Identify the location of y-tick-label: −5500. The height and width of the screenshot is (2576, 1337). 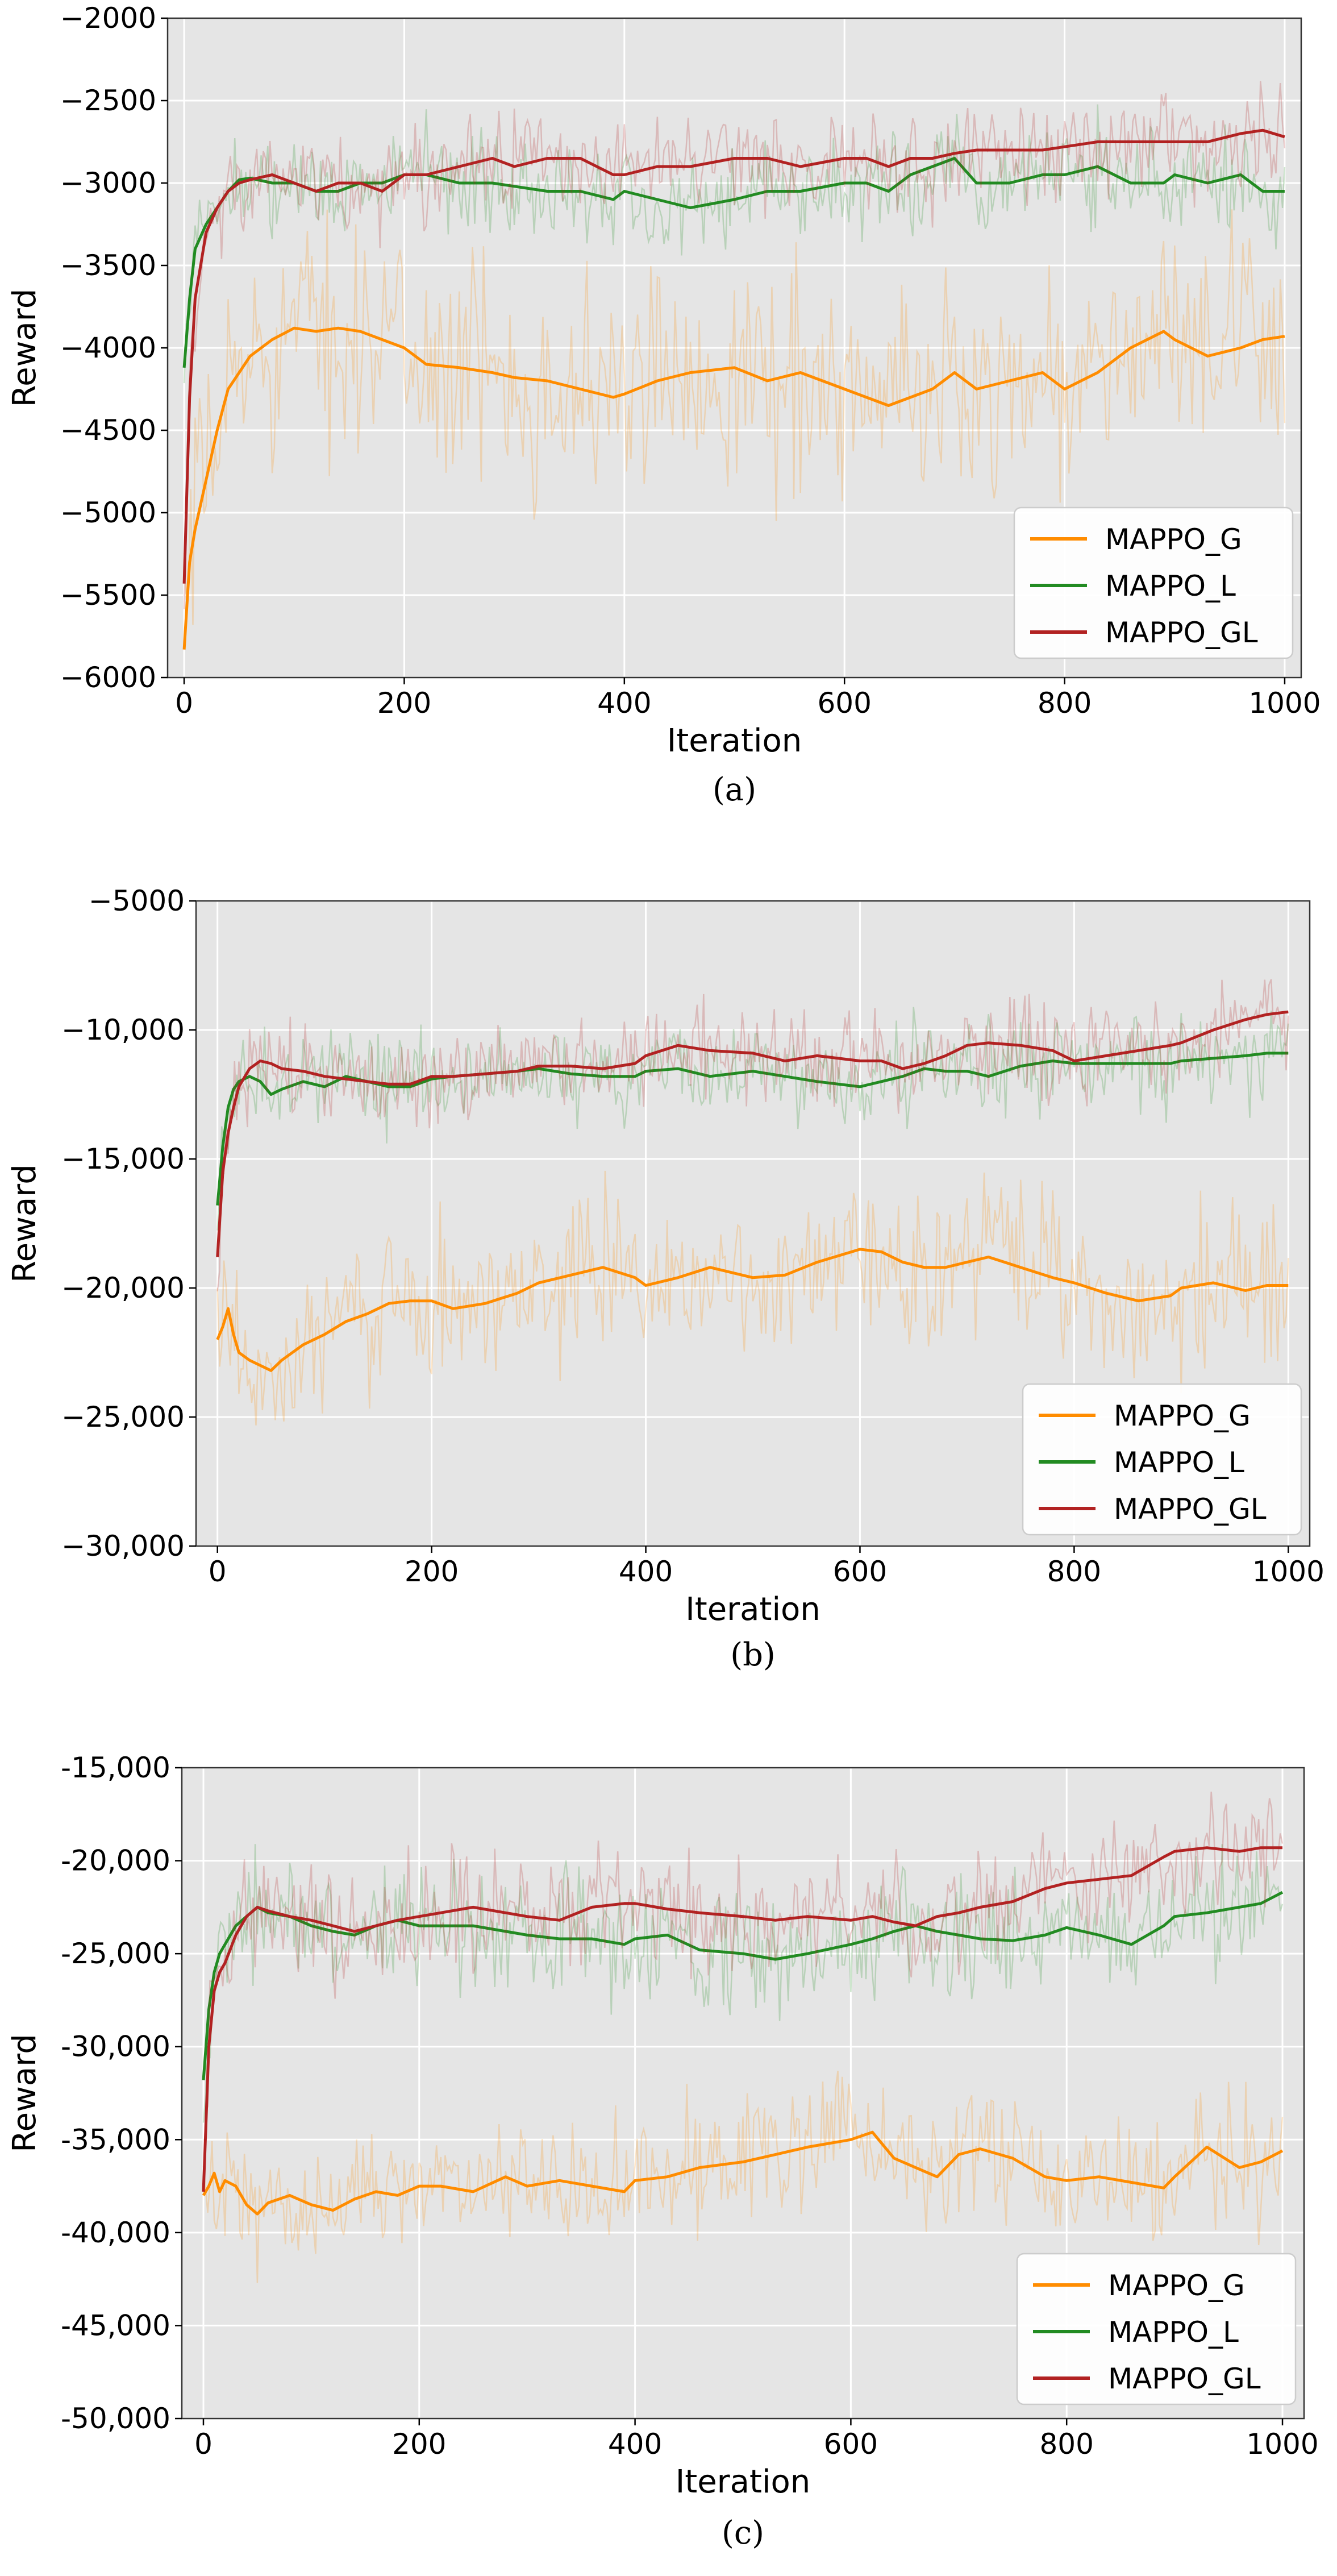
(108, 596).